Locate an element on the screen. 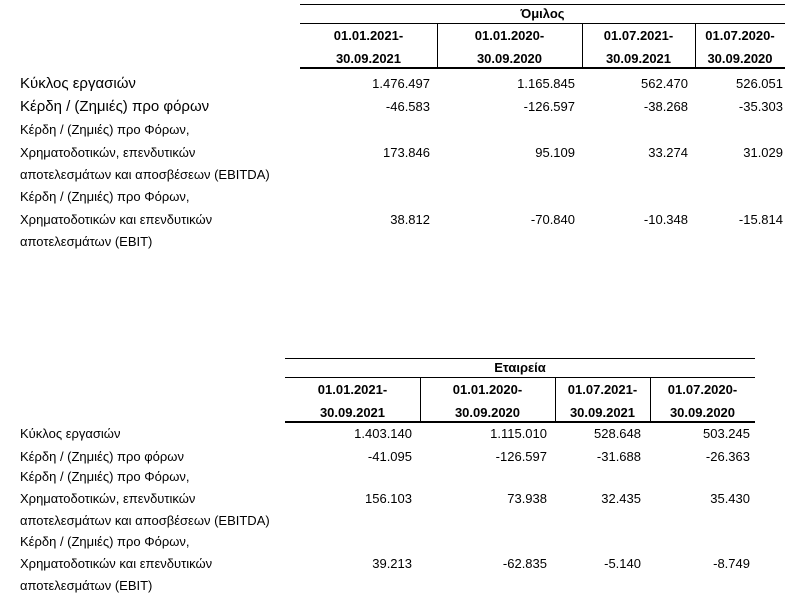 The width and height of the screenshot is (801, 609). cell-value: 39.213 is located at coordinates (392, 563).